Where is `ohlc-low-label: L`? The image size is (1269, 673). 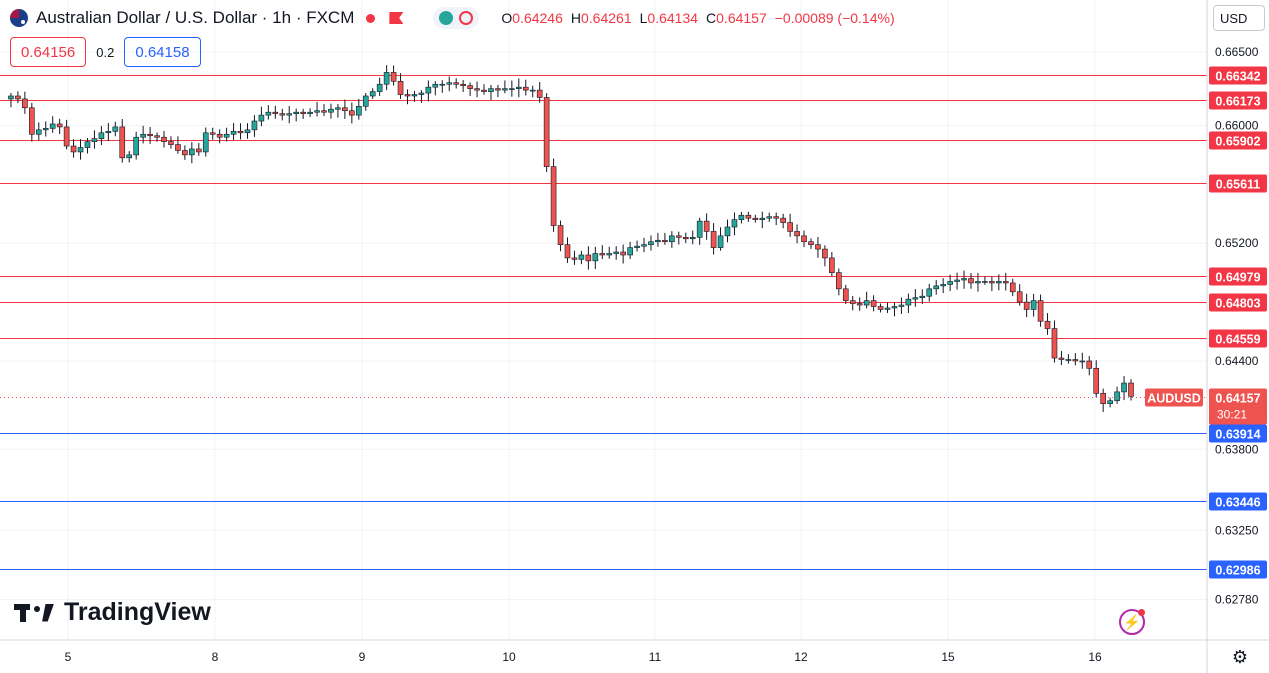
ohlc-low-label: L is located at coordinates (643, 18).